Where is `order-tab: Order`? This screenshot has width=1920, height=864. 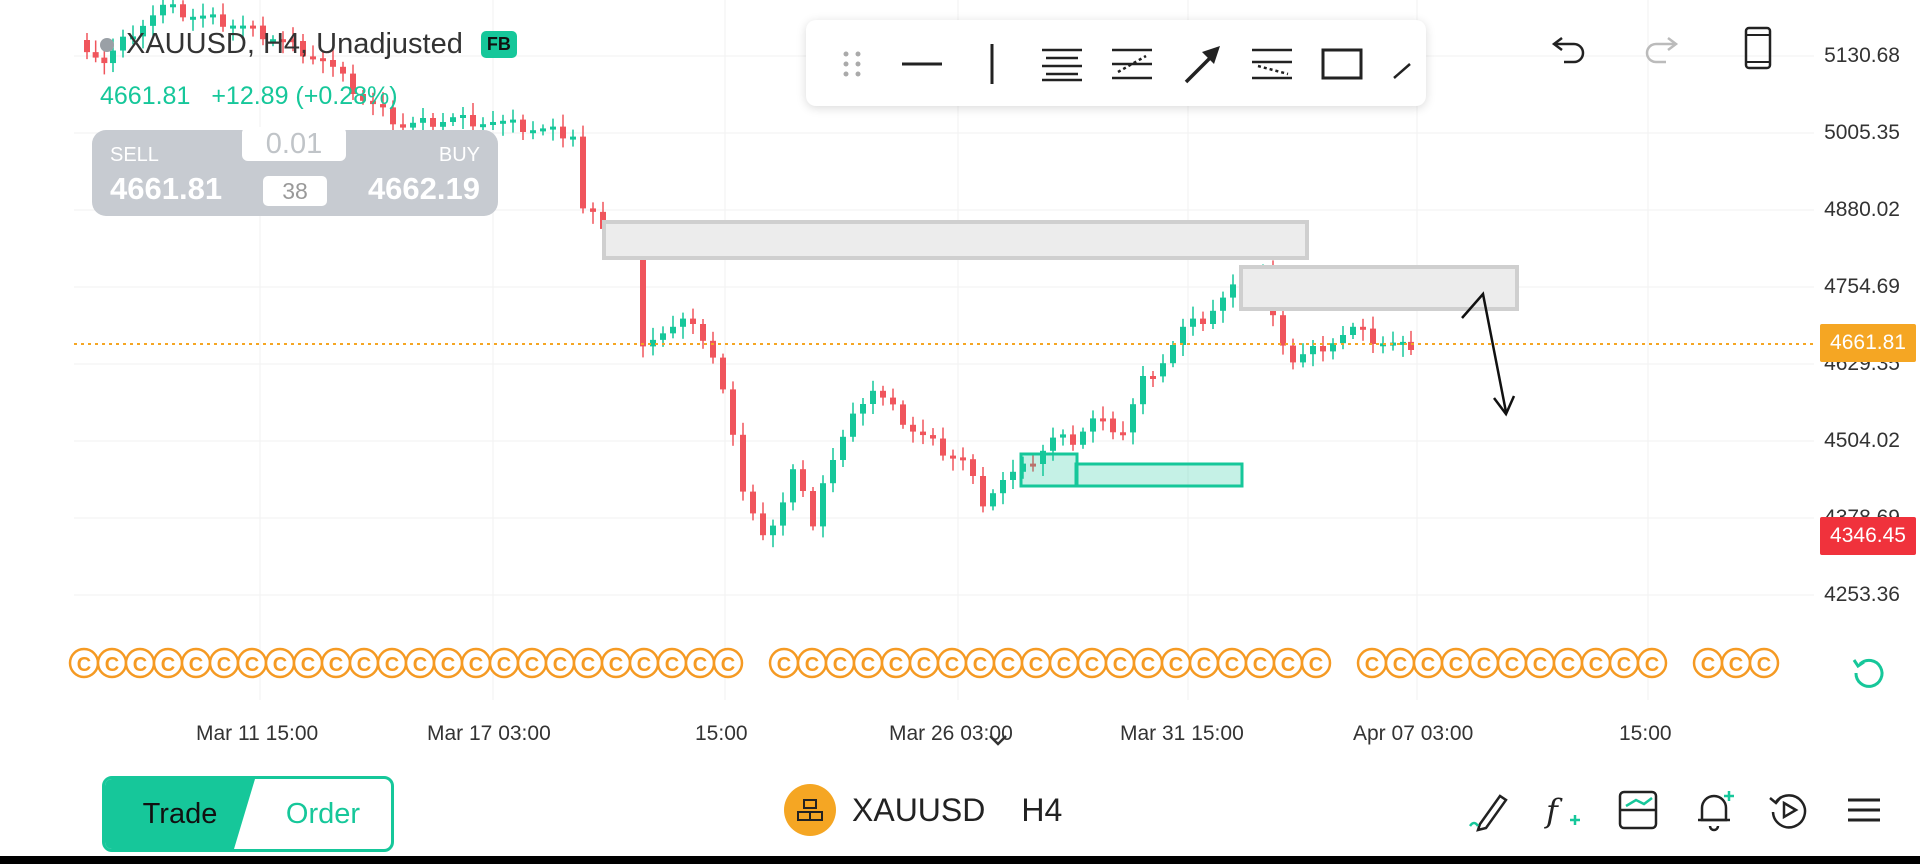
order-tab: Order is located at coordinates (323, 814).